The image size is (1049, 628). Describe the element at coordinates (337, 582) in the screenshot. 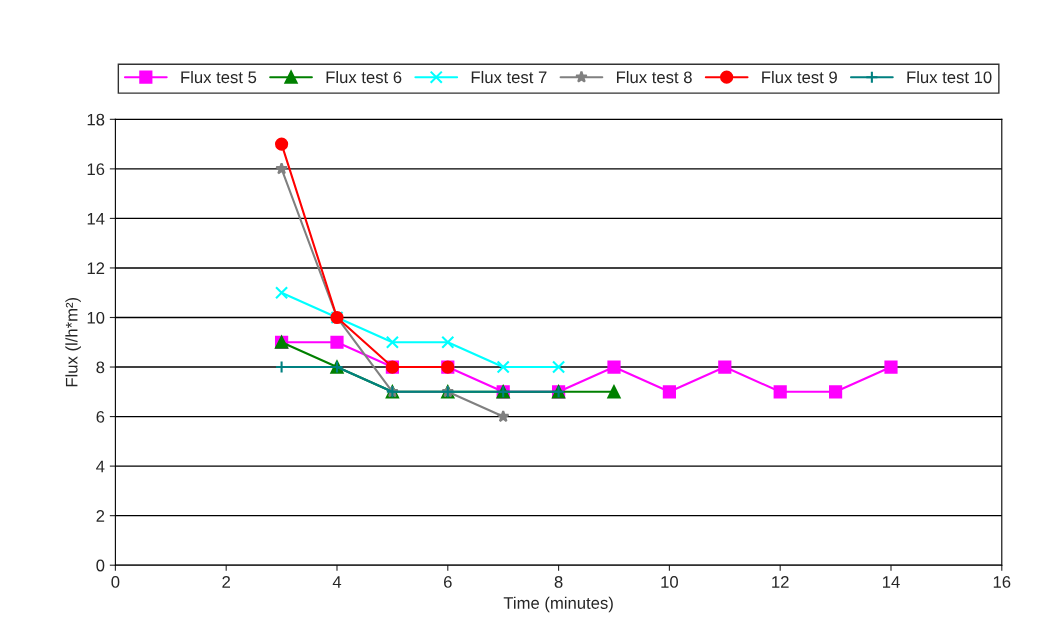

I see `x-tick-label: 4` at that location.